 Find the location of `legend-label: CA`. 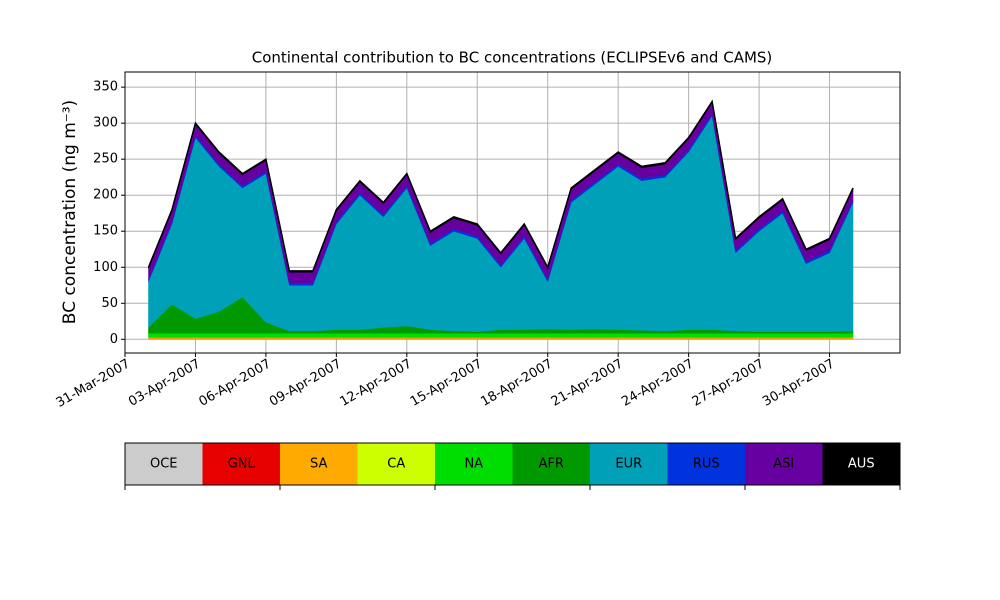

legend-label: CA is located at coordinates (396, 464).